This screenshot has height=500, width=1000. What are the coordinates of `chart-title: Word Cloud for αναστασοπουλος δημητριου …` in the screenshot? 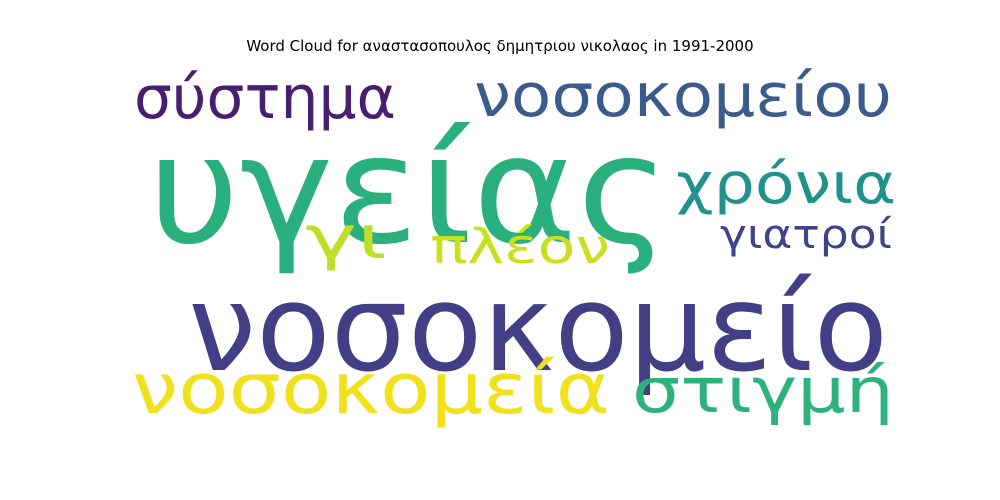 It's located at (500, 46).